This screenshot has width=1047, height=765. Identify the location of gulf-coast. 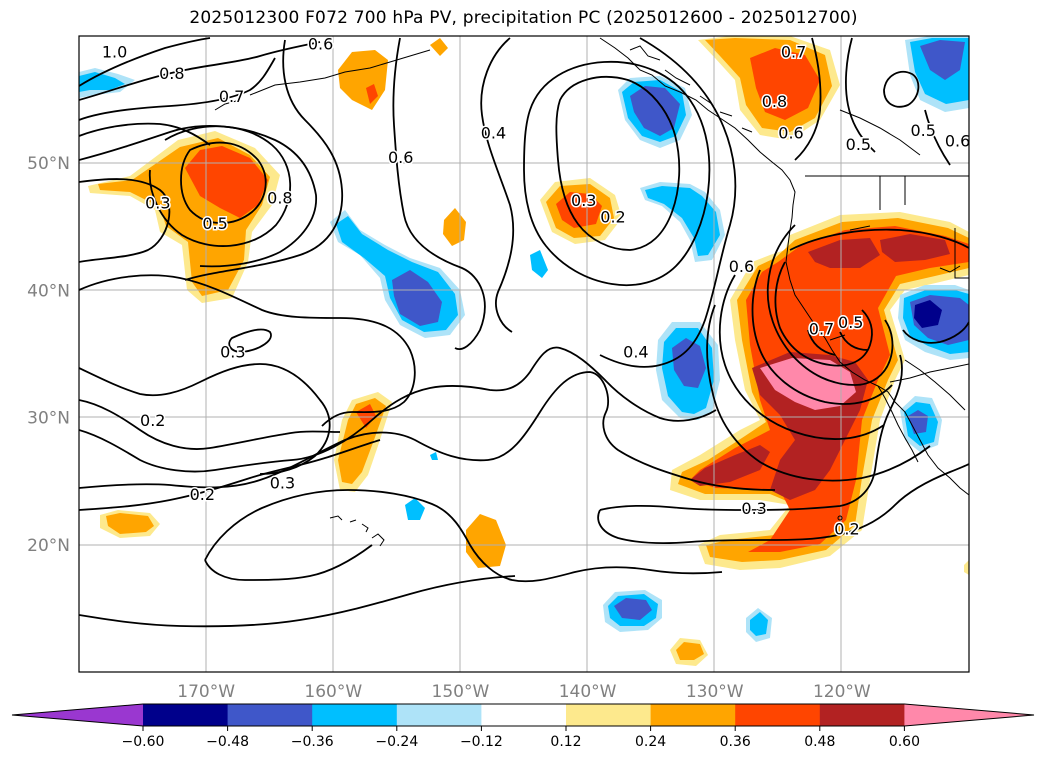
(935, 385).